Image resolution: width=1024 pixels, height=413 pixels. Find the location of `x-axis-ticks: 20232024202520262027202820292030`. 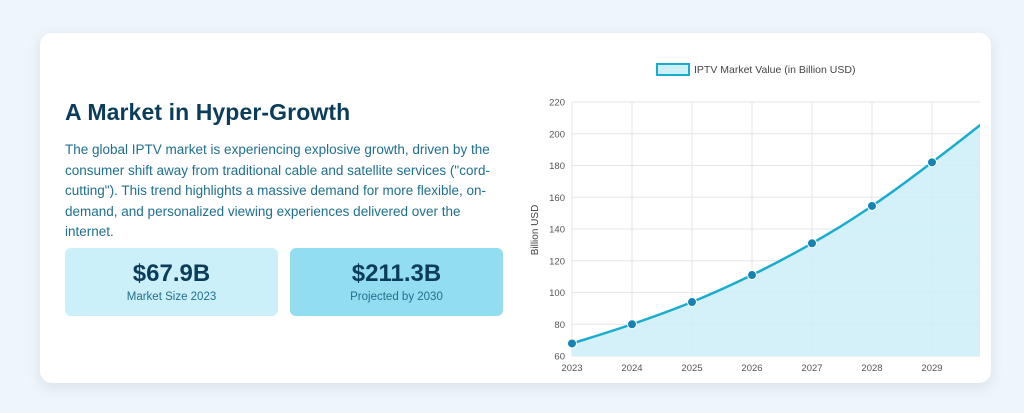

x-axis-ticks: 20232024202520262027202820292030 is located at coordinates (751, 368).